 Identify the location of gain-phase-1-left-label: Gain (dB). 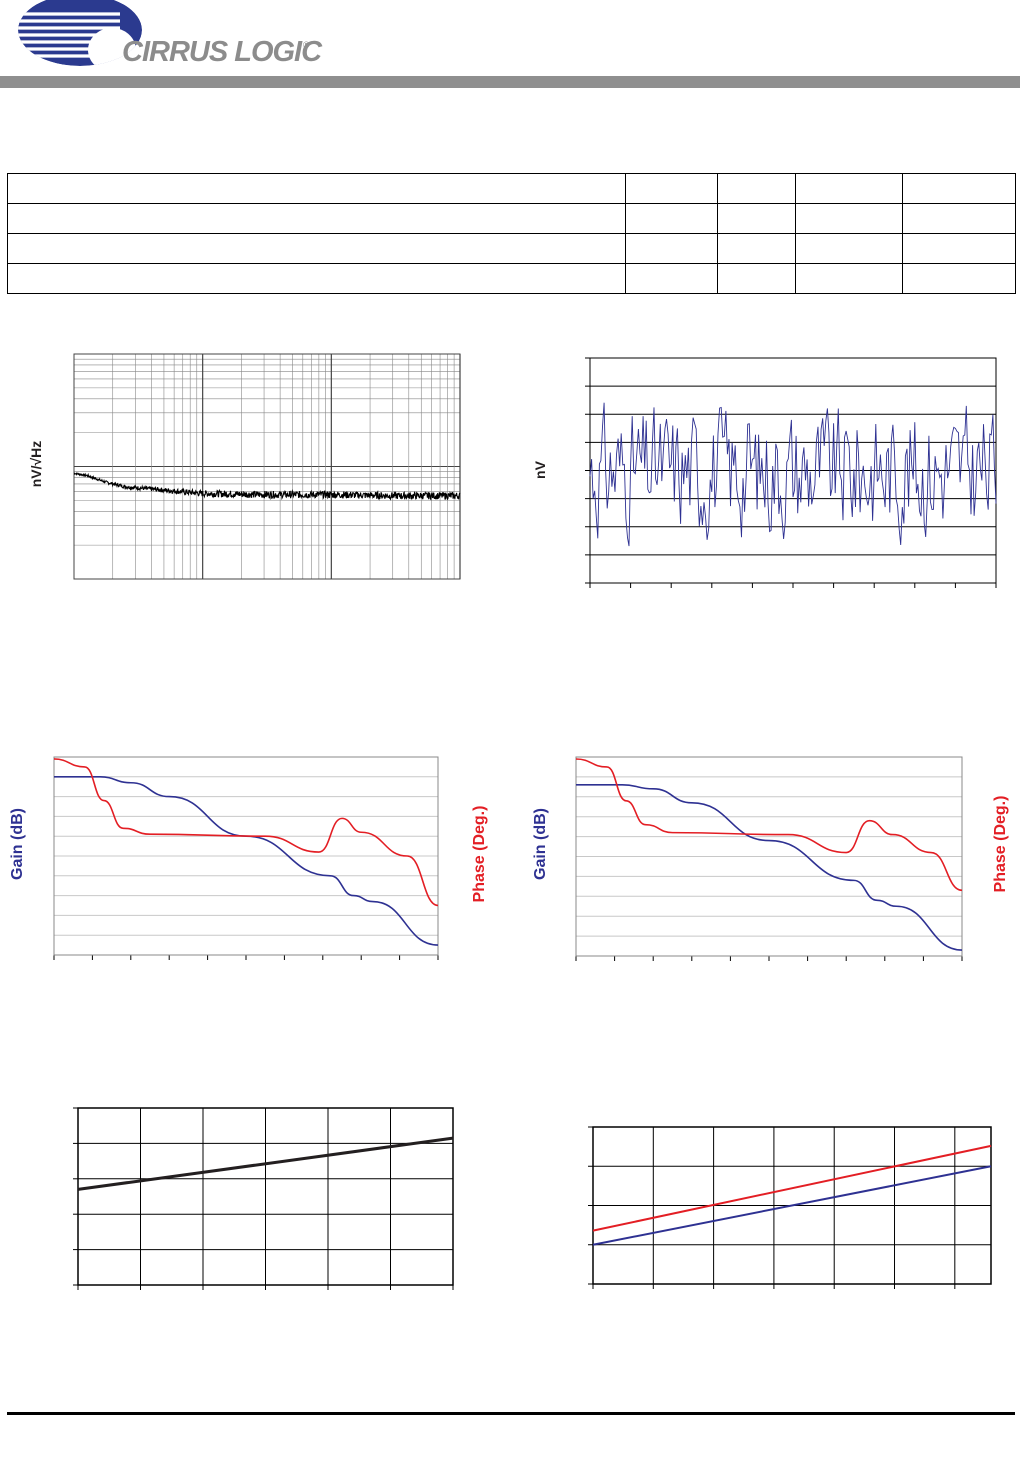
(17, 844).